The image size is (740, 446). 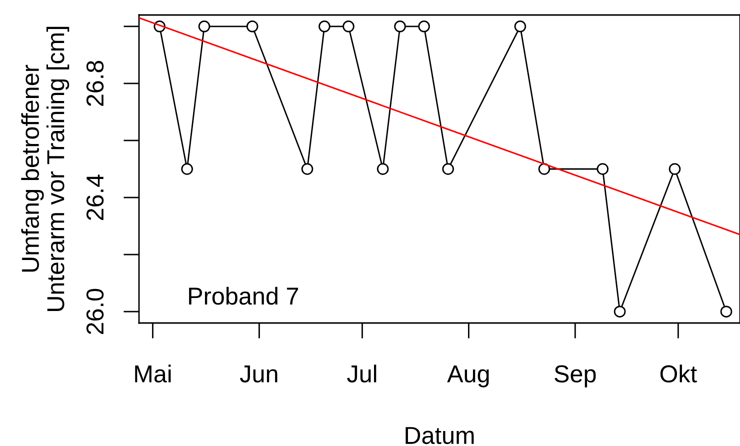 I want to click on x-tick-label: Jun, so click(x=259, y=374).